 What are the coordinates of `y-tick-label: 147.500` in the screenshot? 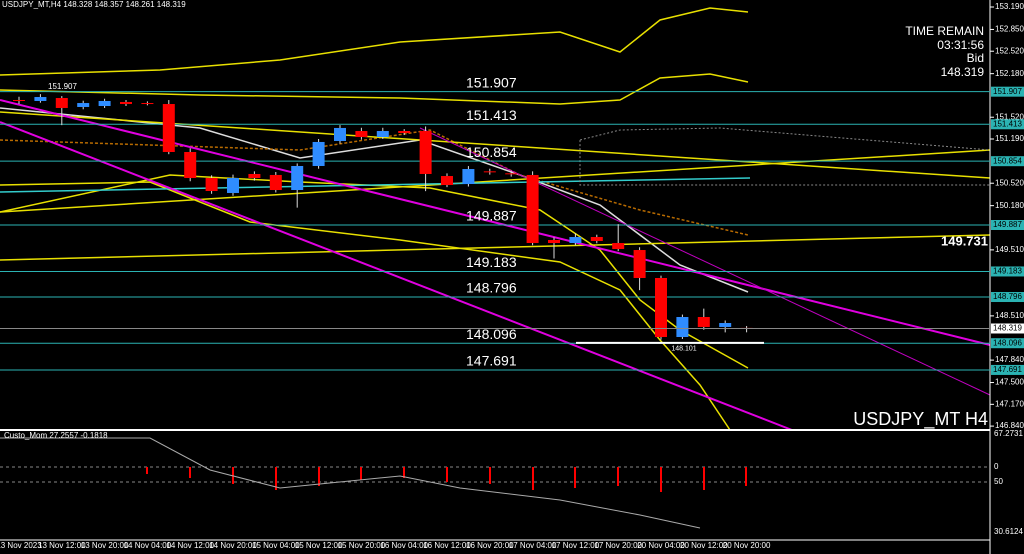 It's located at (1009, 382).